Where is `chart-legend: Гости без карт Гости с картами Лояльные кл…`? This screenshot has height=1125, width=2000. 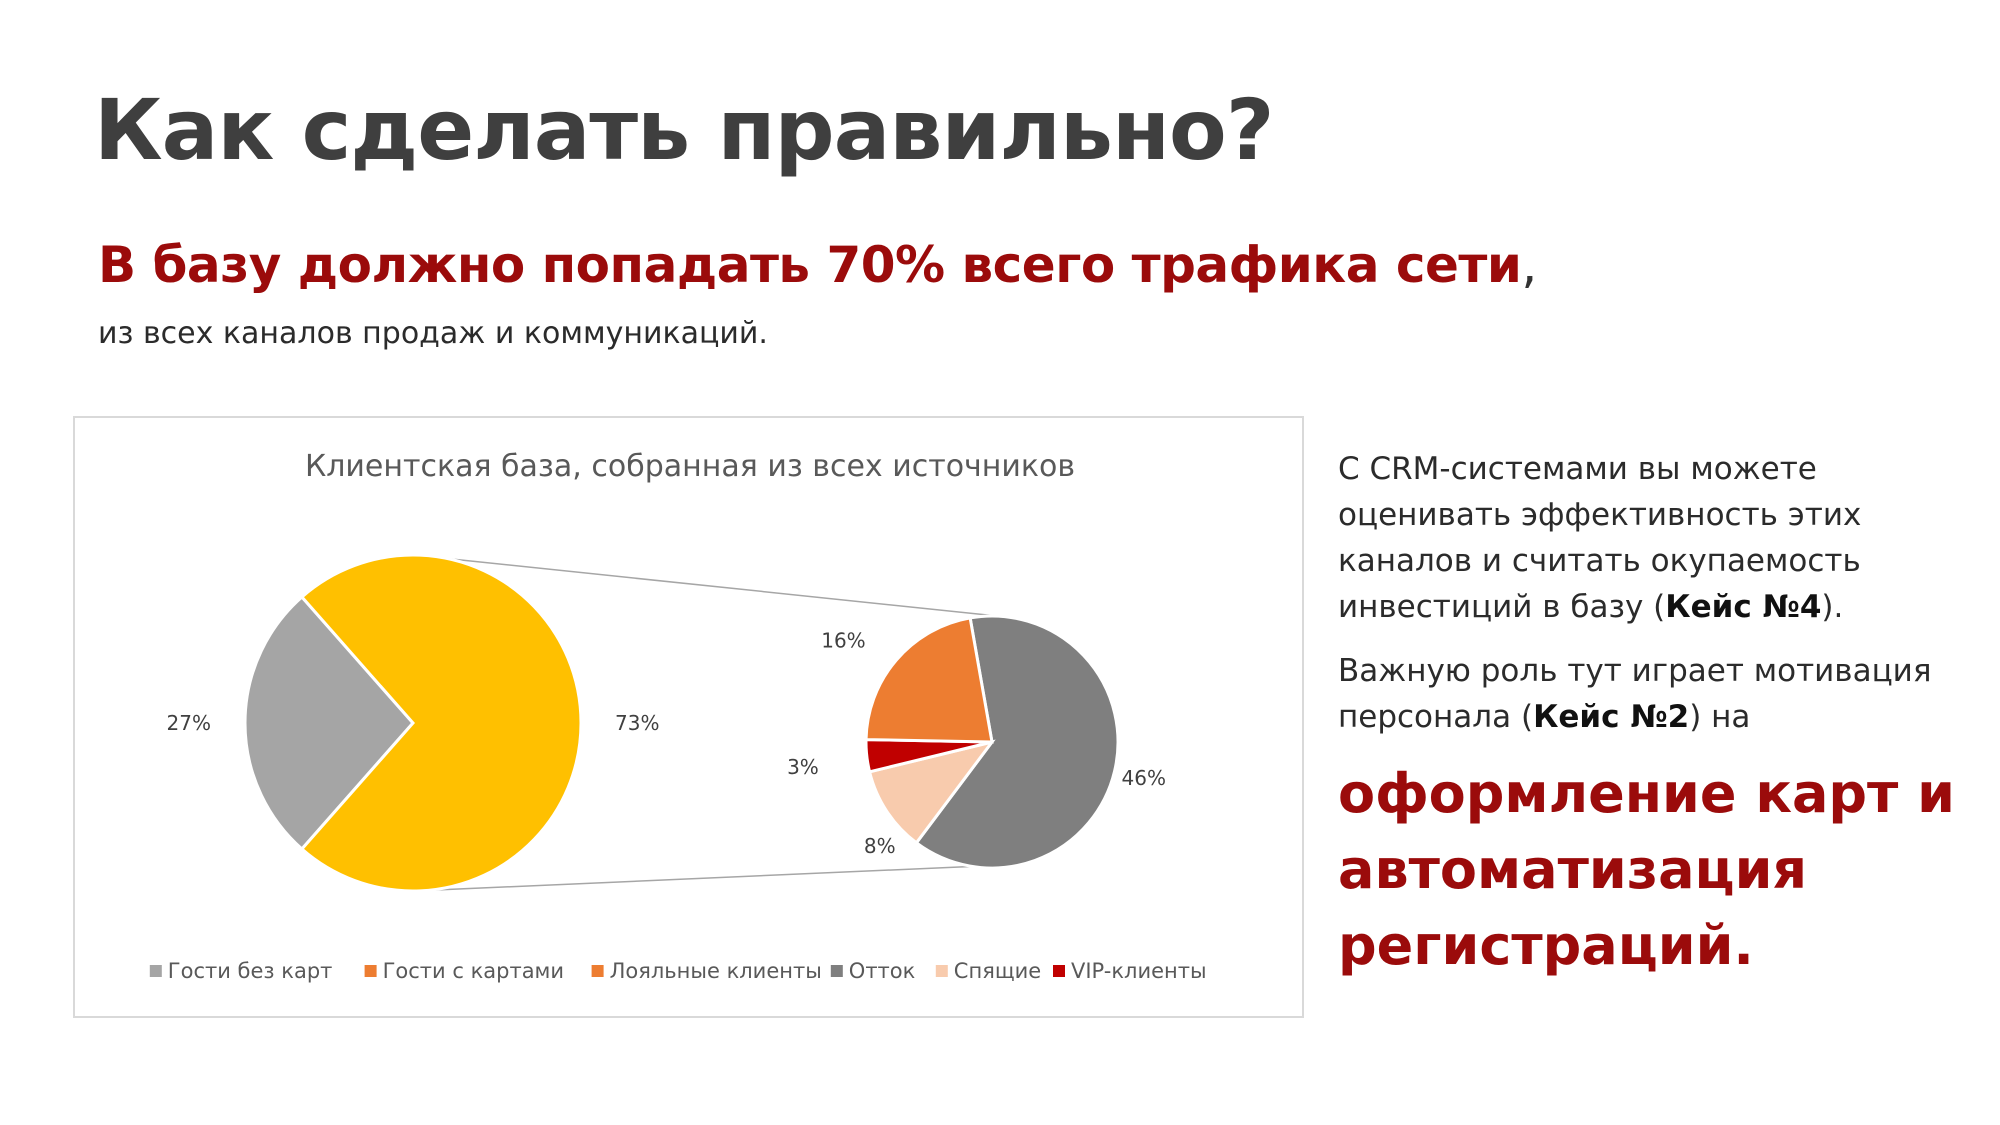
chart-legend: Гости без карт Гости с картами Лояльные кл… is located at coordinates (678, 971).